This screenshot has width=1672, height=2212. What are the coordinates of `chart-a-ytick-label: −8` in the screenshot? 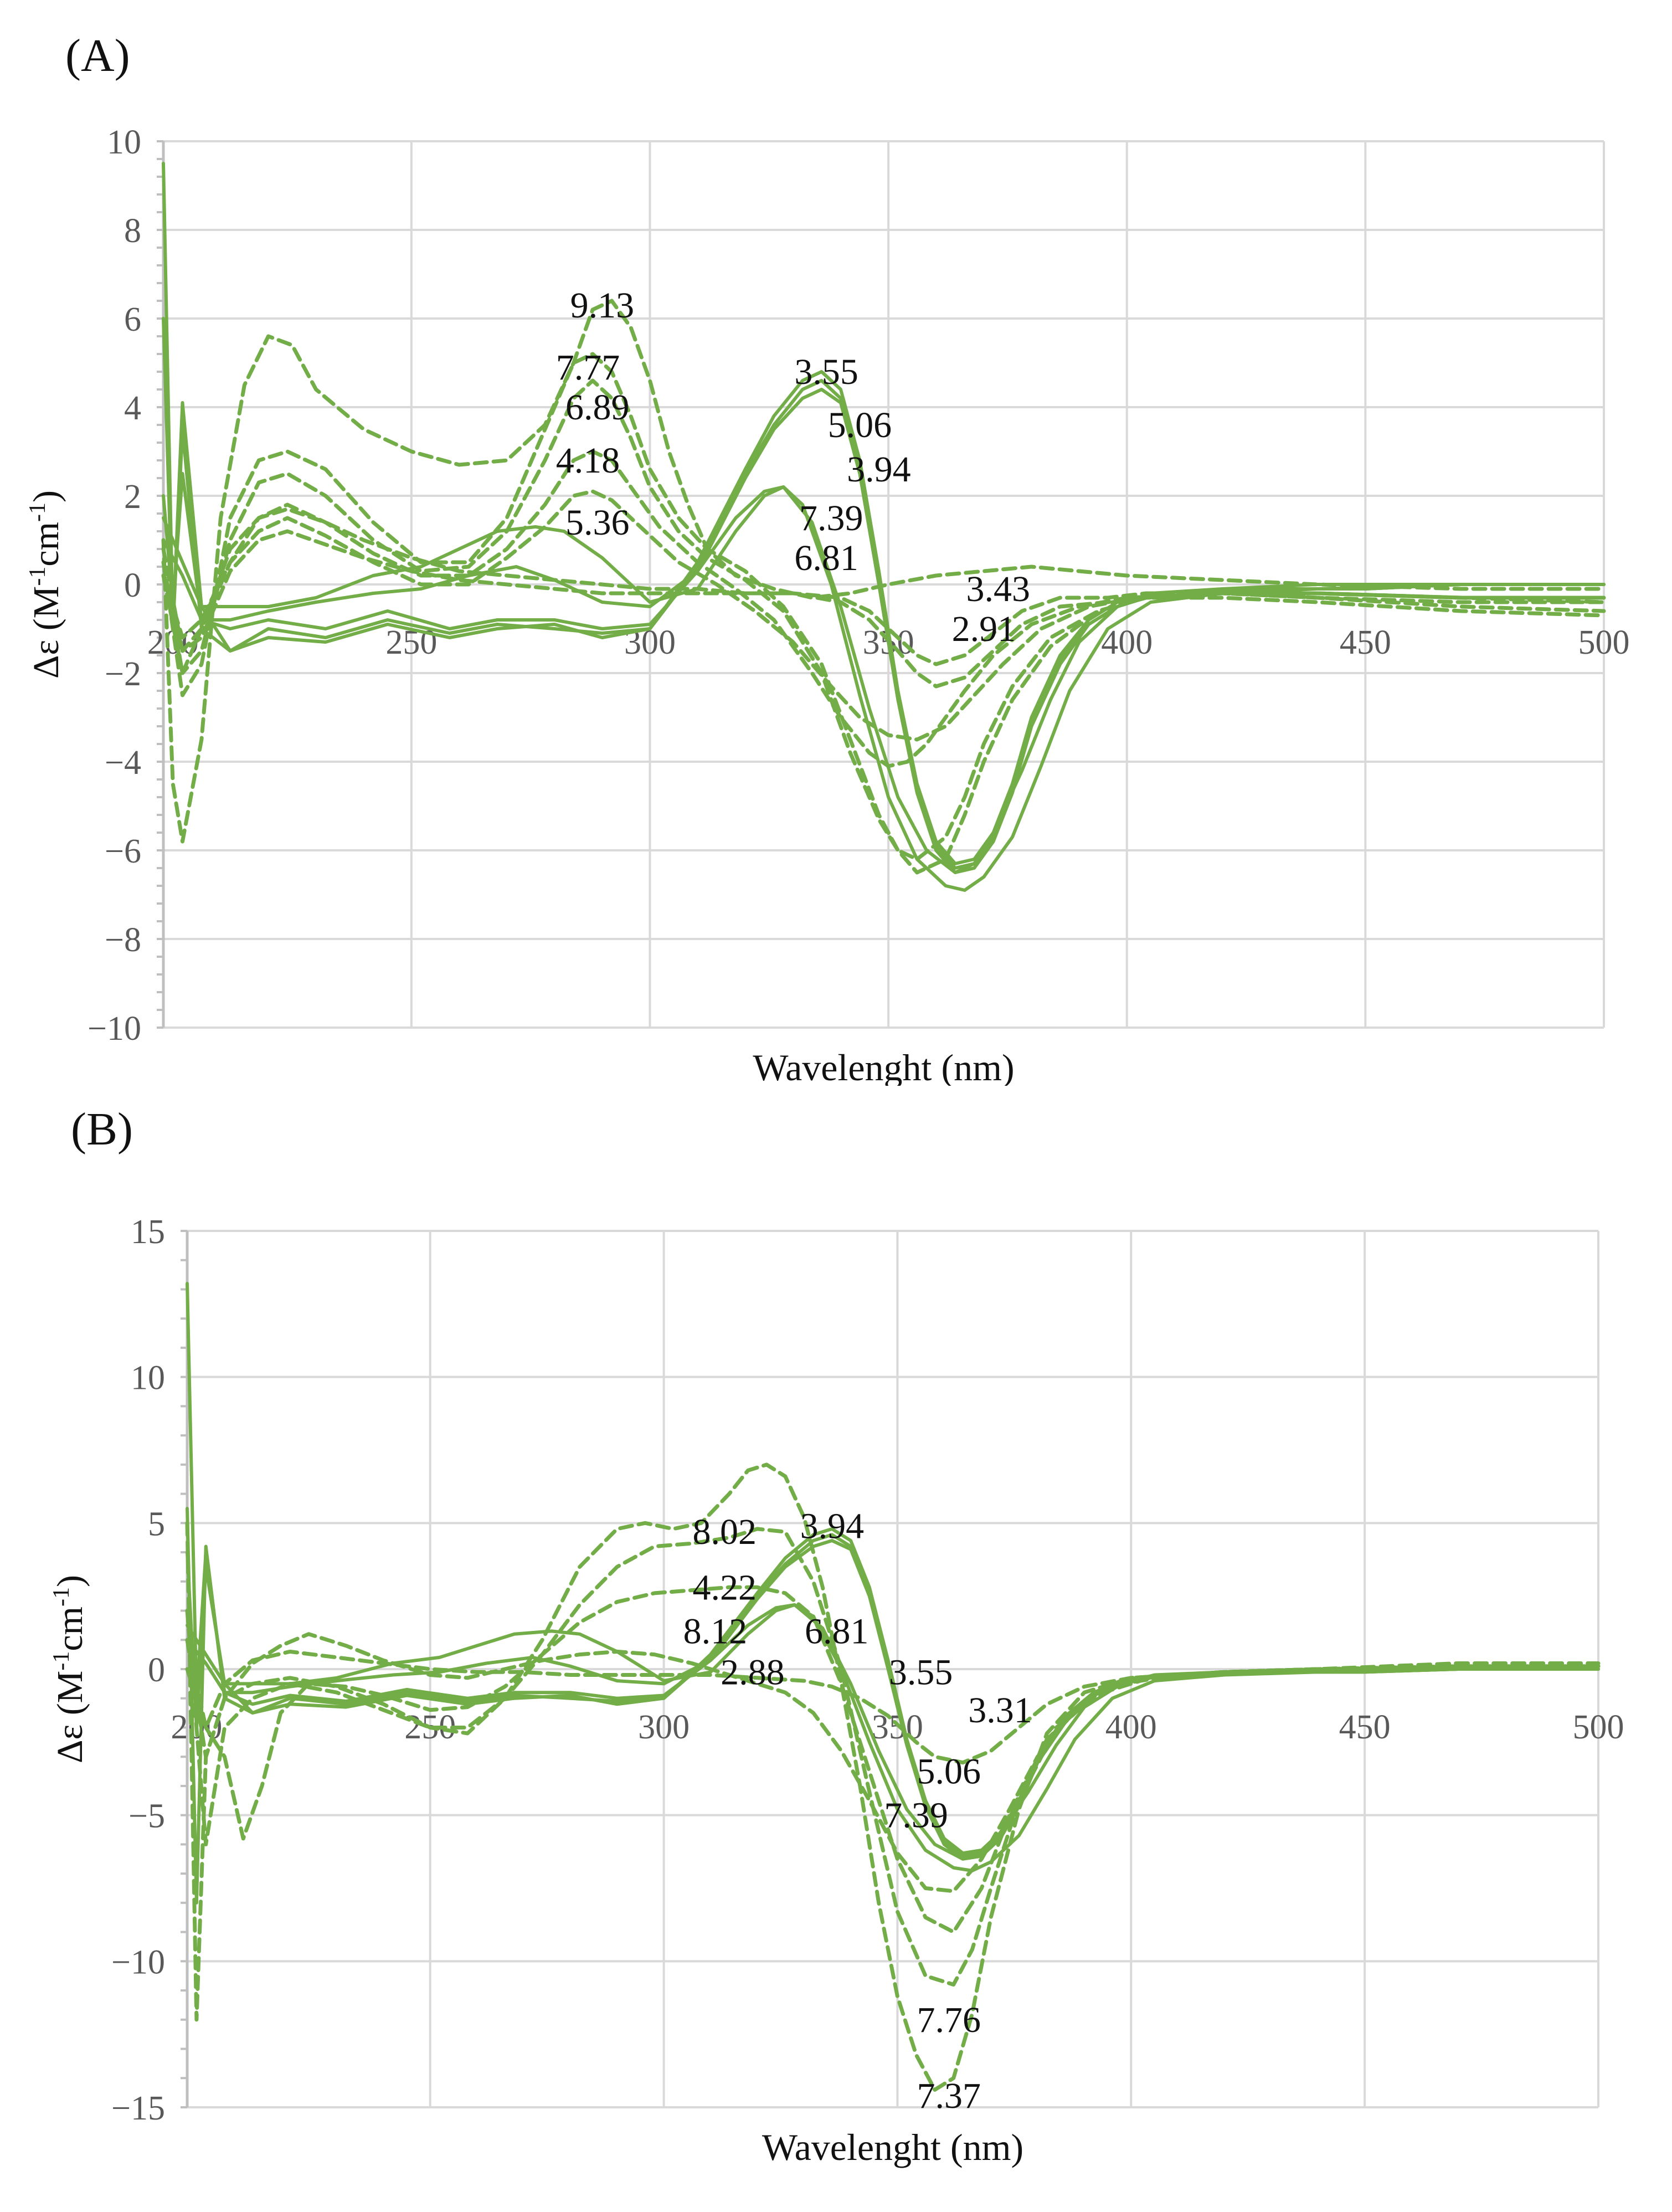 It's located at (123, 940).